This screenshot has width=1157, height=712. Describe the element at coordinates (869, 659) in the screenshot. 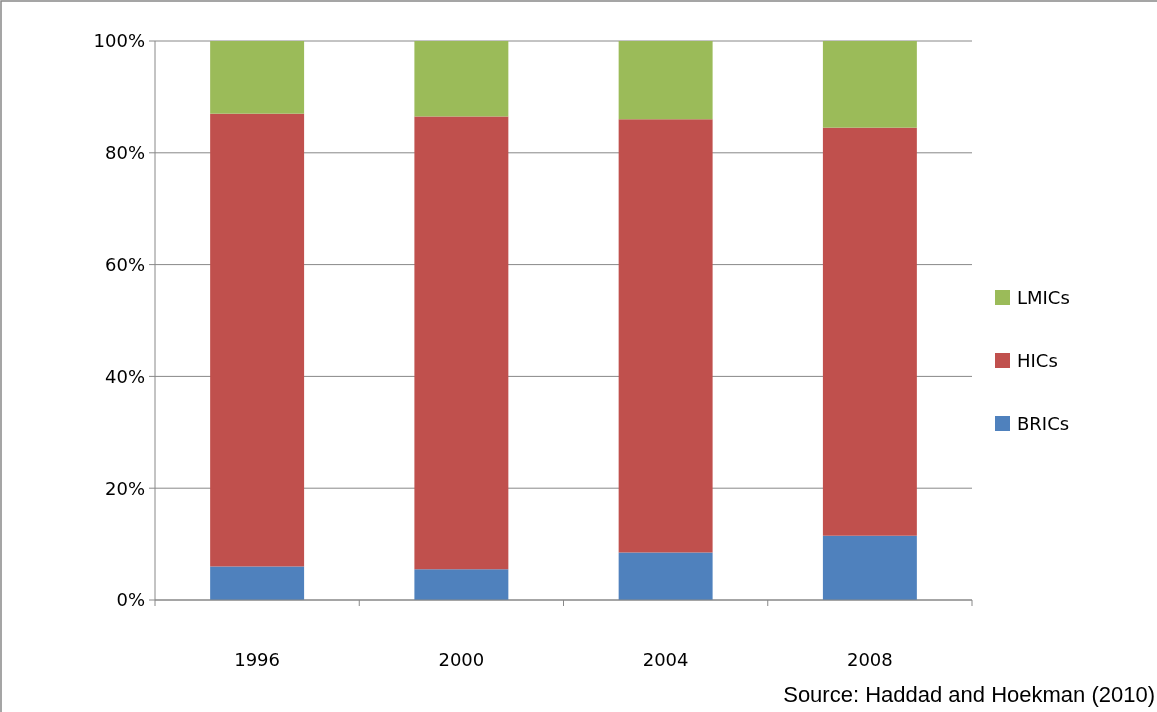

I see `x-tick-label: 2008` at that location.